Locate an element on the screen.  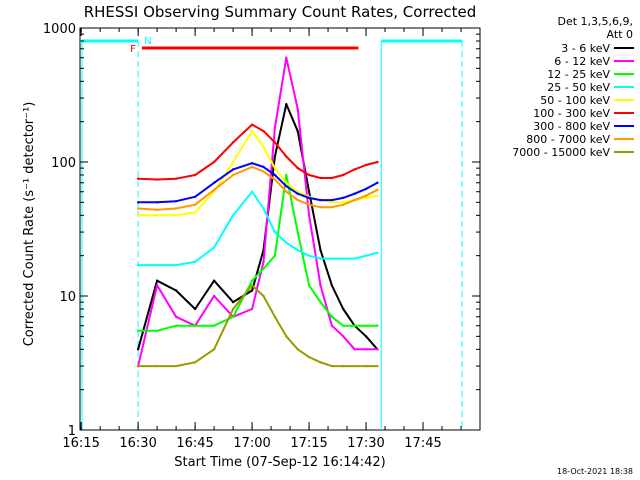
legend-label: 50 - 100 keV is located at coordinates (575, 100).